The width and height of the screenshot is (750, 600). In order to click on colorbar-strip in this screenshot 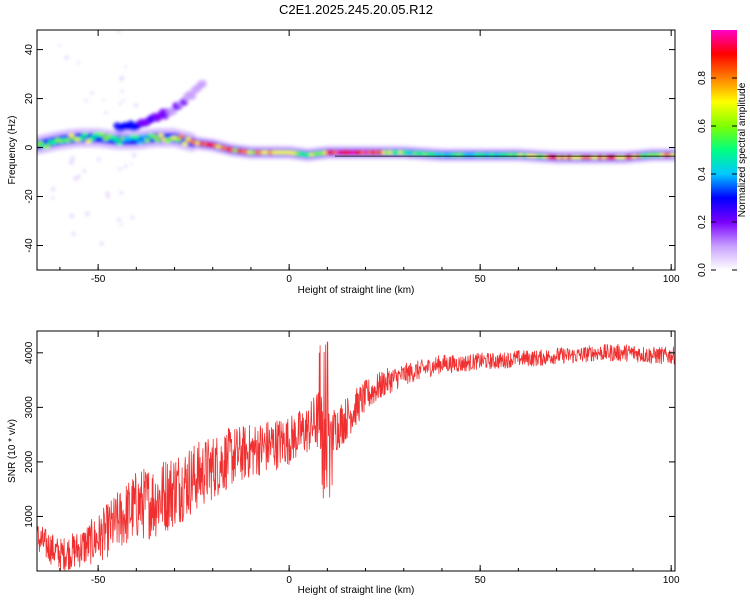, I will do `click(724, 150)`.